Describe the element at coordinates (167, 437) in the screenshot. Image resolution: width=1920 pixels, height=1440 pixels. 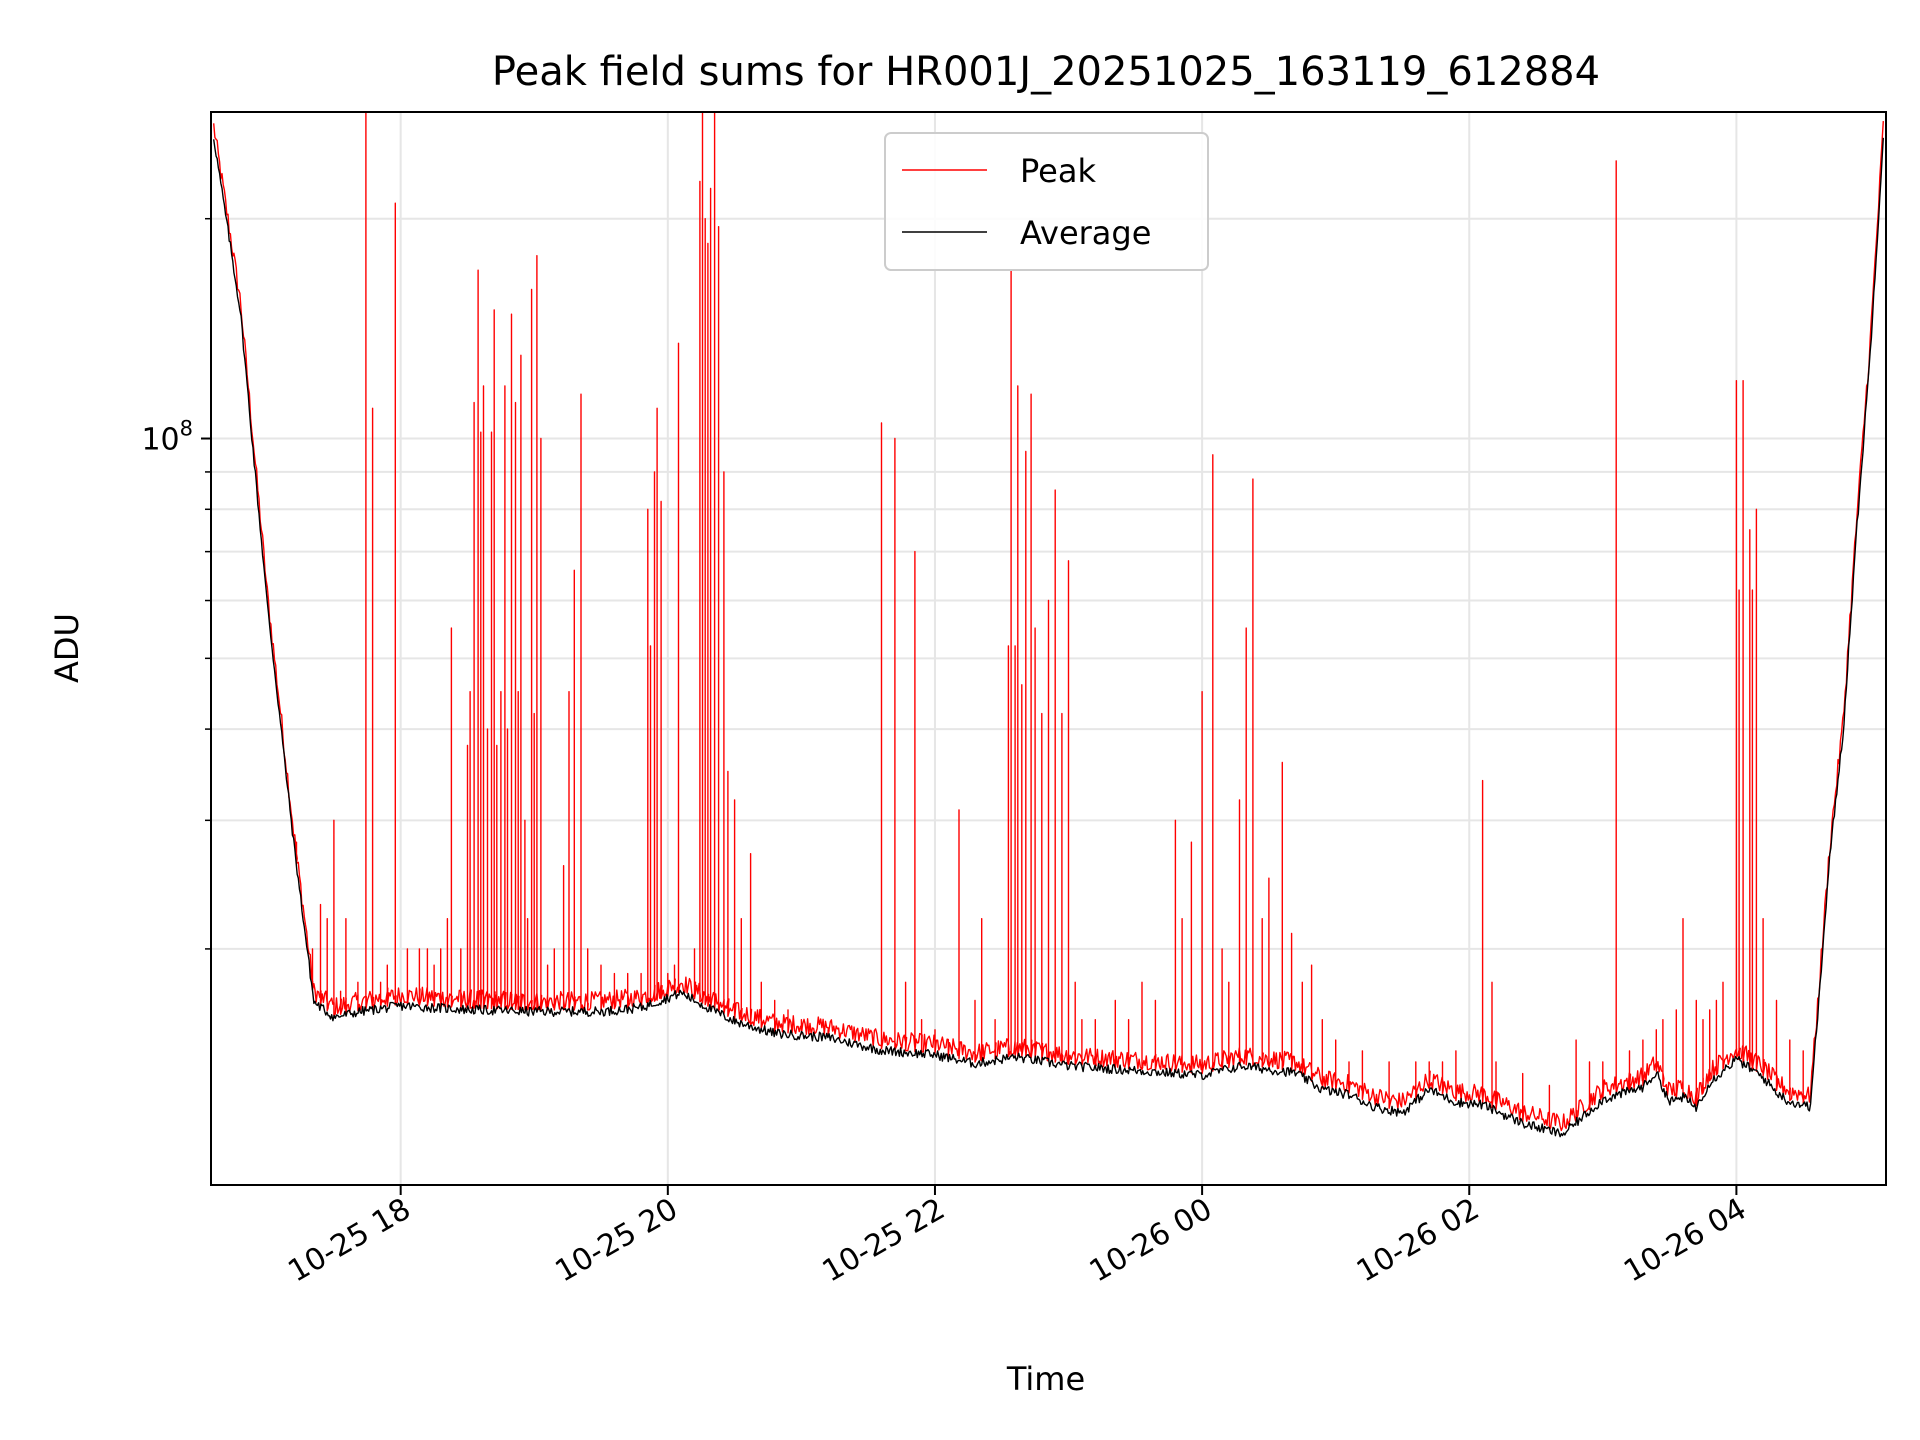
I see `y-tick-label: 108` at that location.